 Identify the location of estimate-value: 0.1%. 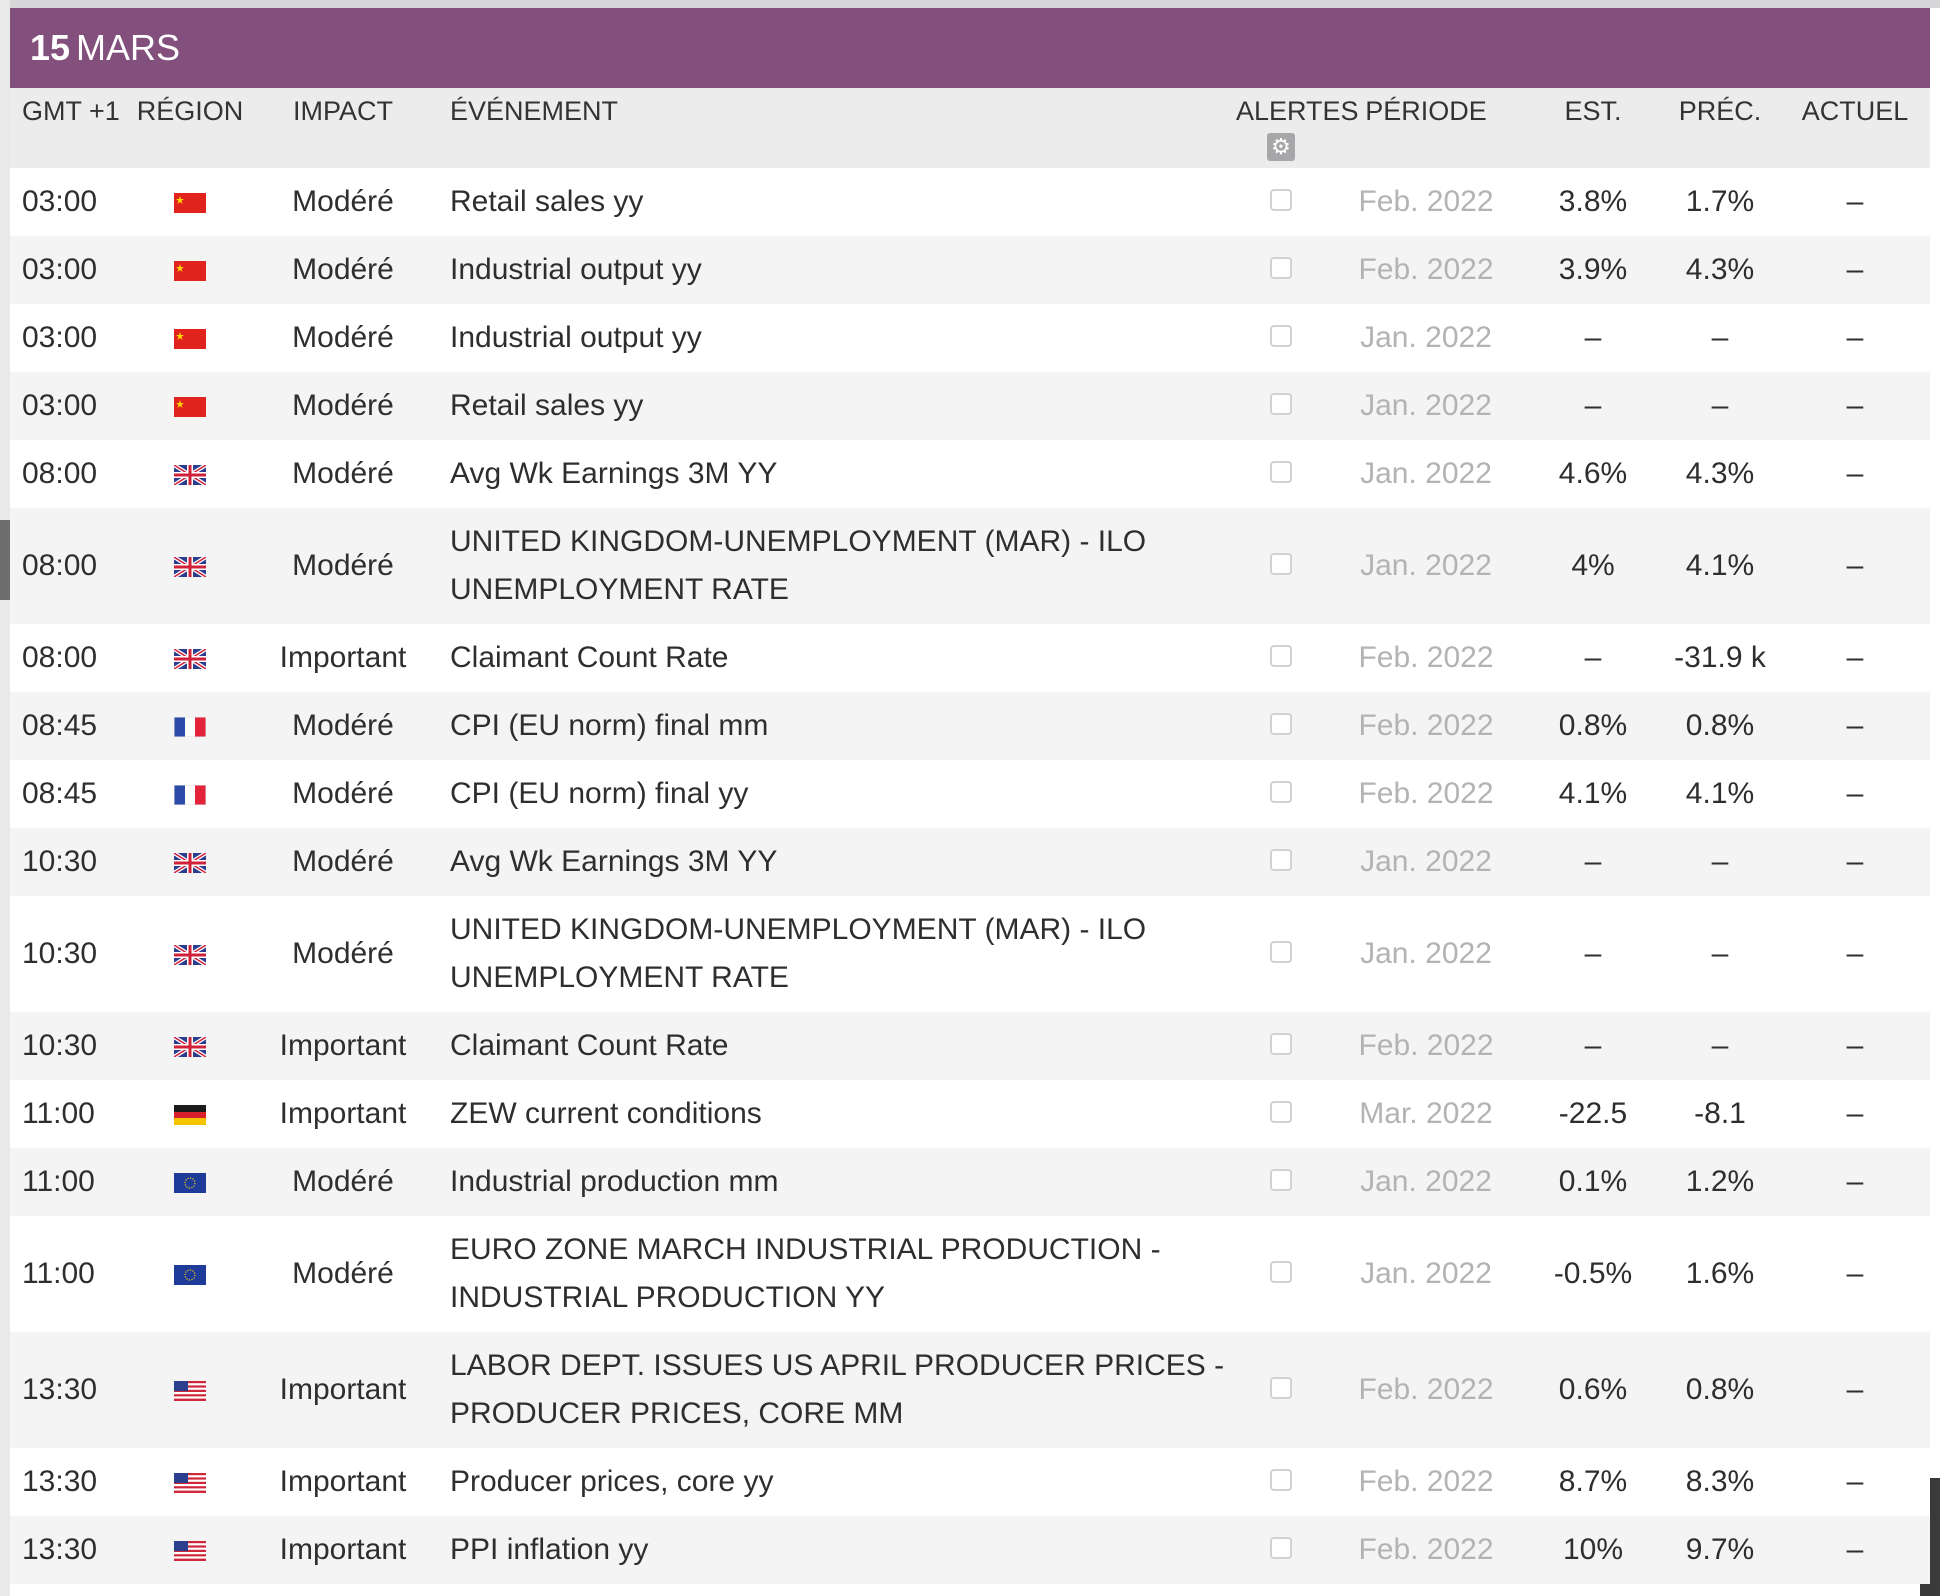
(1593, 1181).